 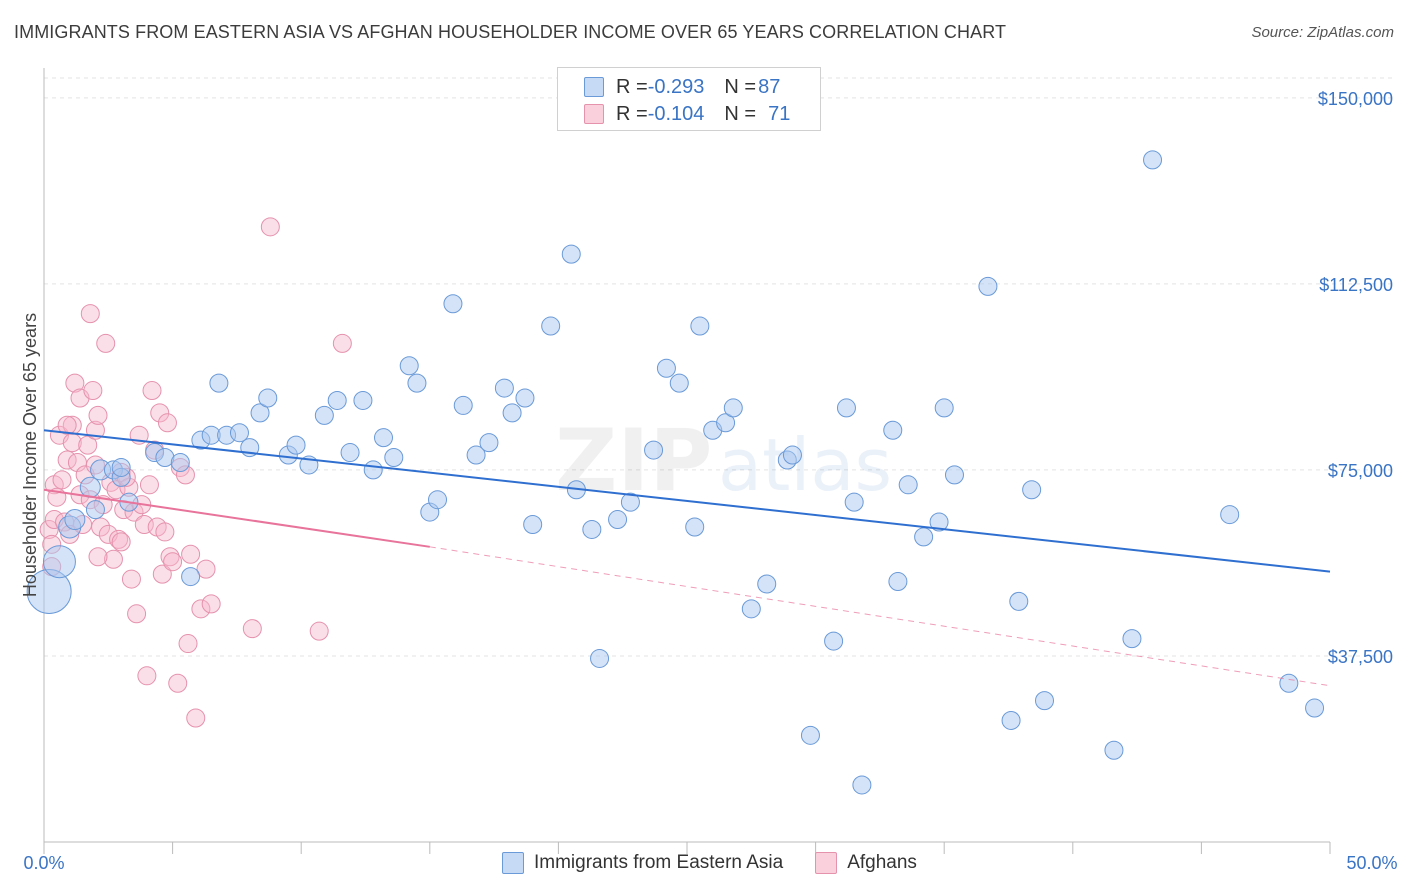 What do you see at coordinates (1356, 285) in the screenshot?
I see `y-tick-label: $112,500` at bounding box center [1356, 285].